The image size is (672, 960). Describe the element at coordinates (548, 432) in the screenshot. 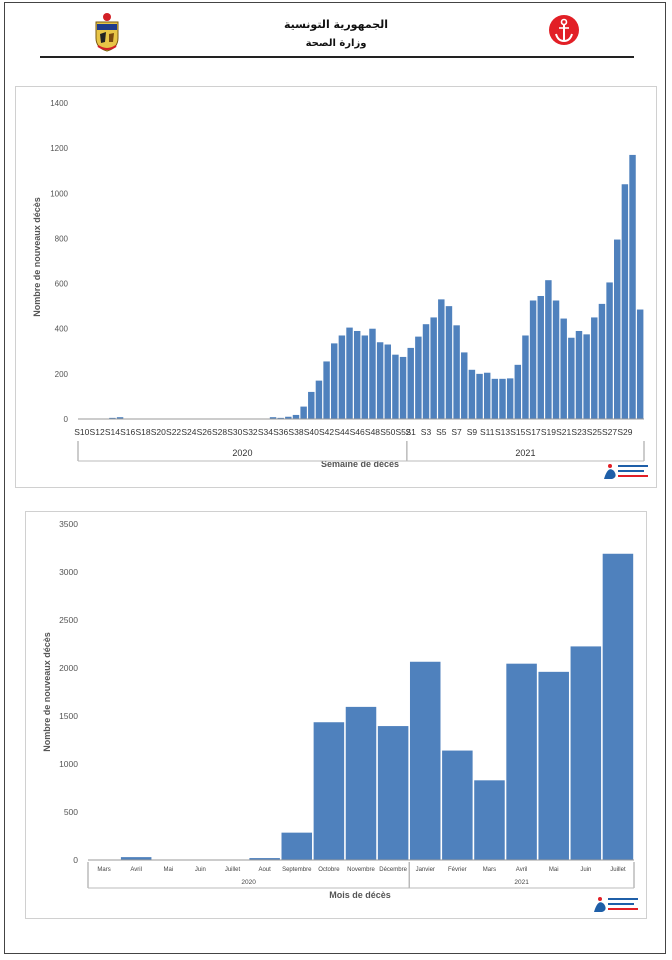

I see `x-tick-label: S19` at that location.